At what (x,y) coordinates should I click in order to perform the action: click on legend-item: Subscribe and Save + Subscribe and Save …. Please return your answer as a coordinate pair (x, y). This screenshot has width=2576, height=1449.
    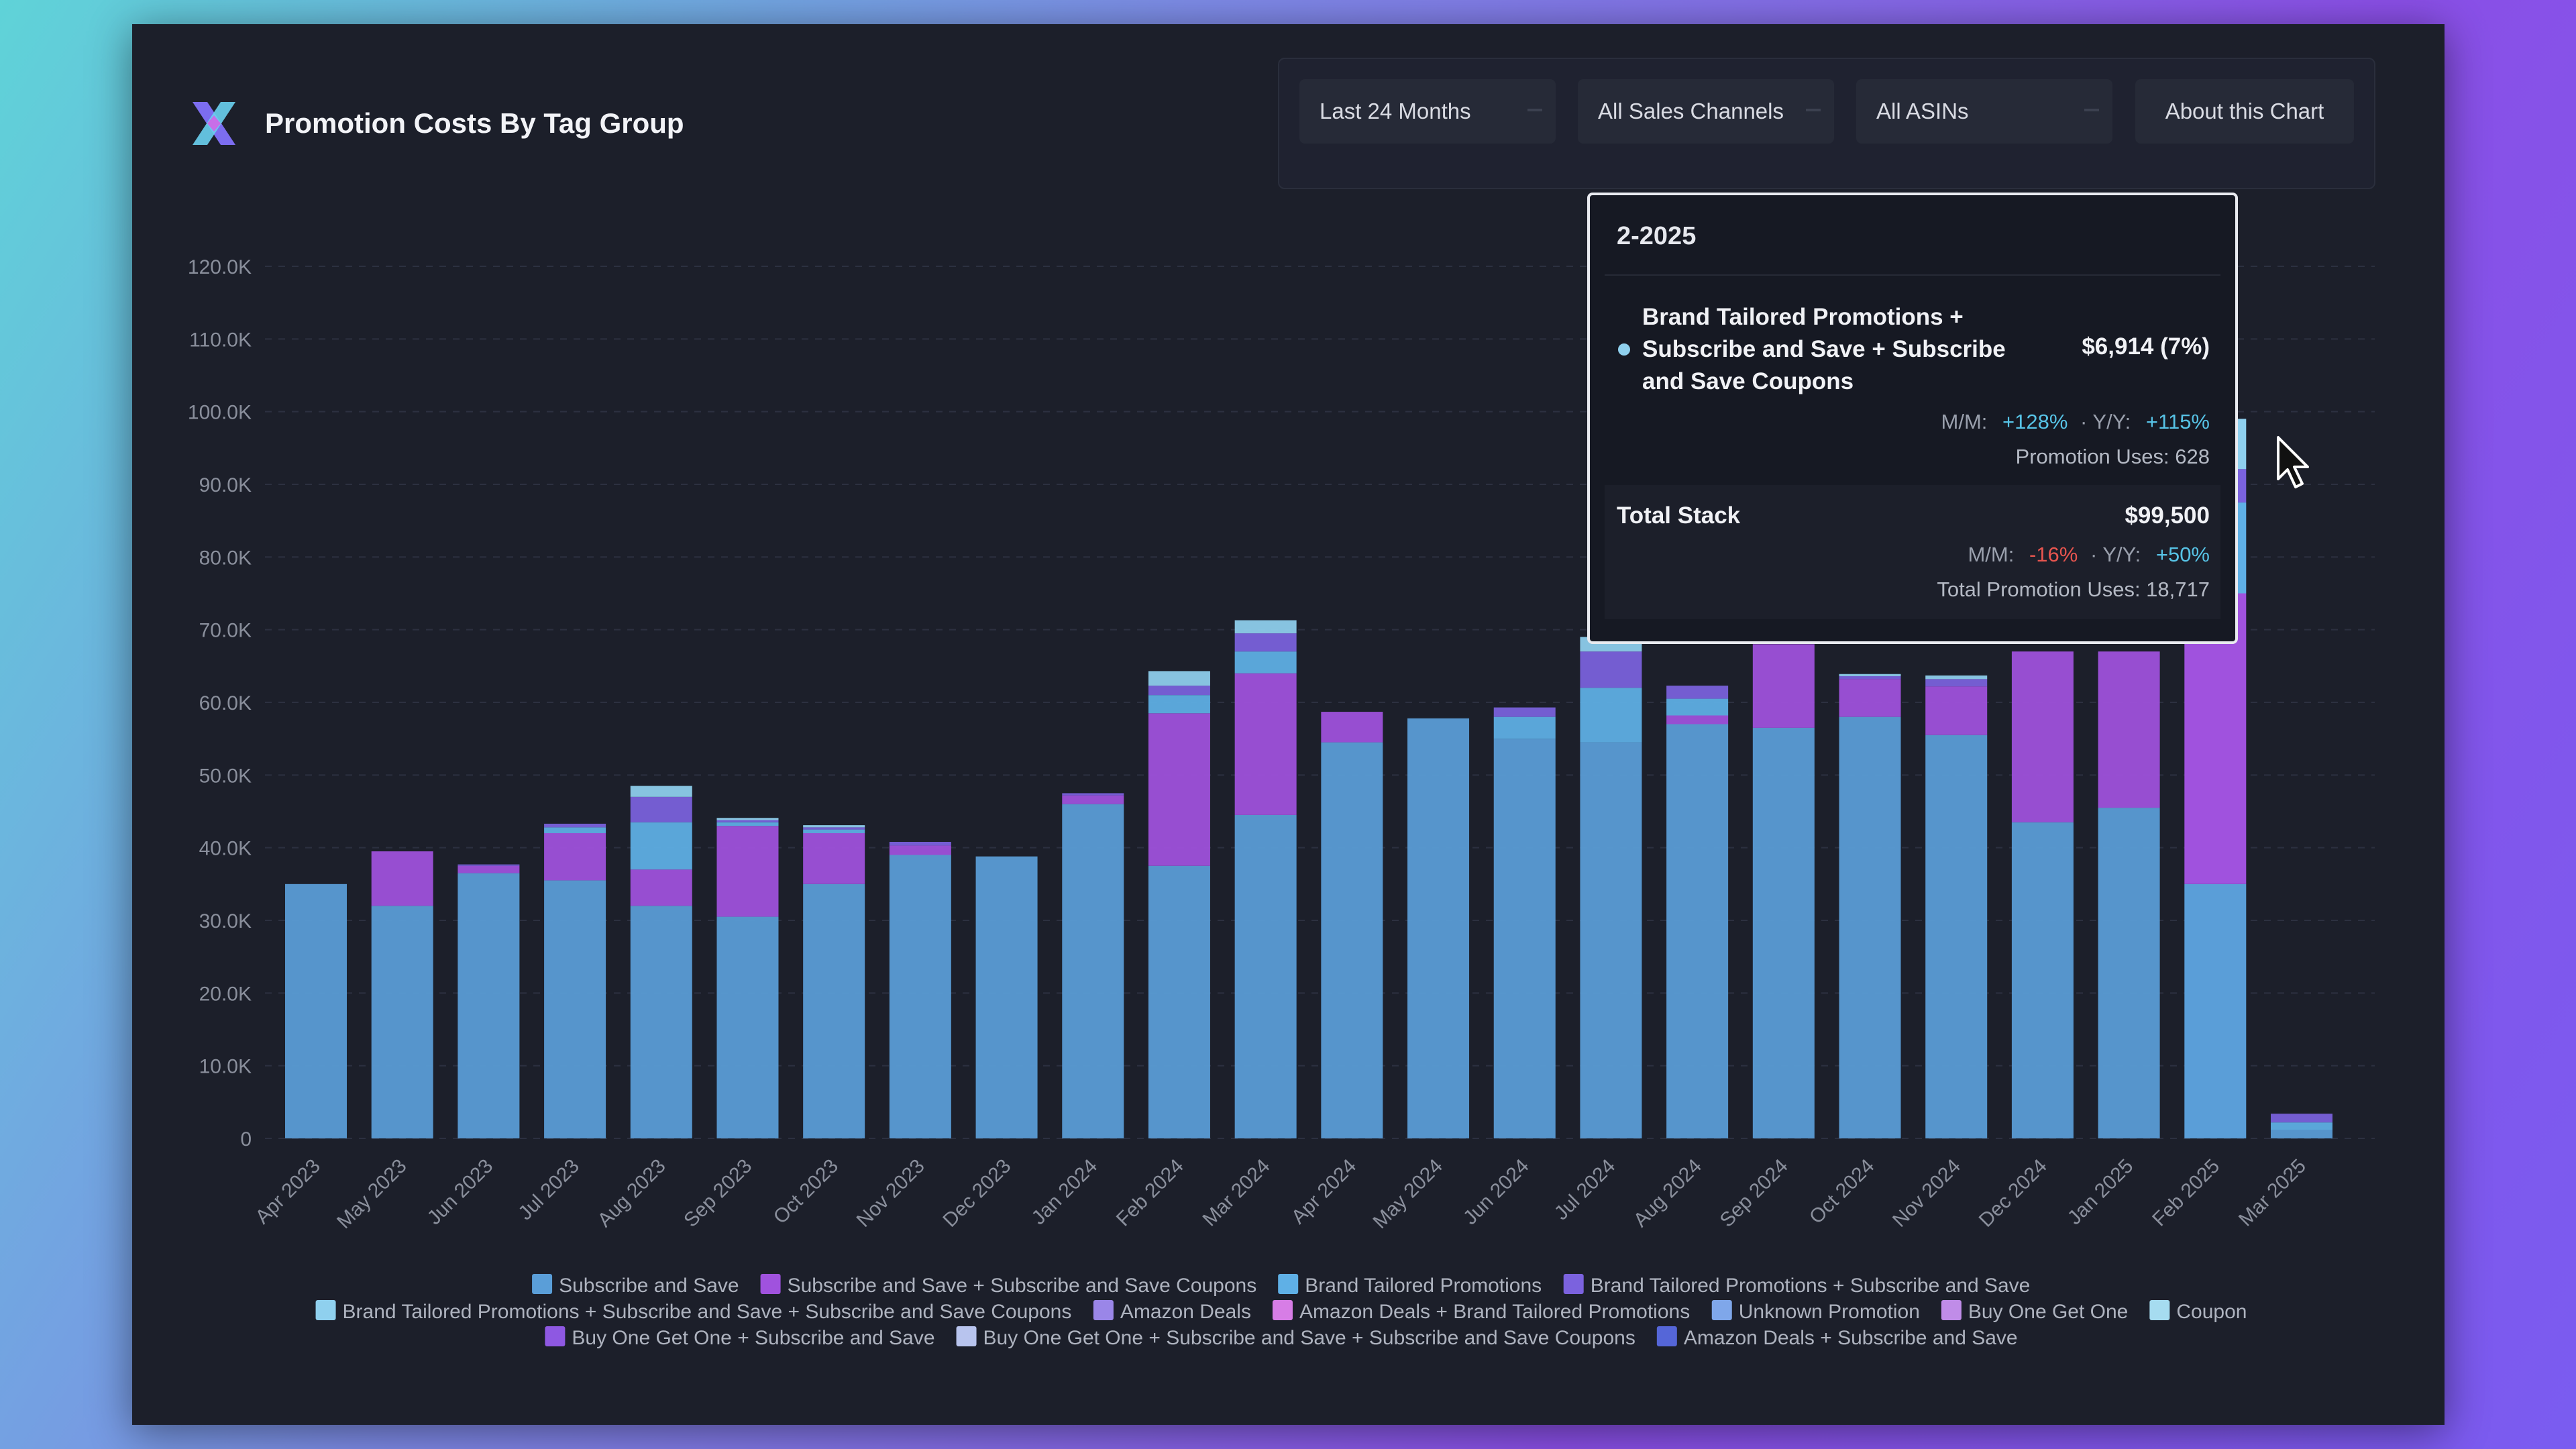
    Looking at the image, I should click on (1008, 1285).